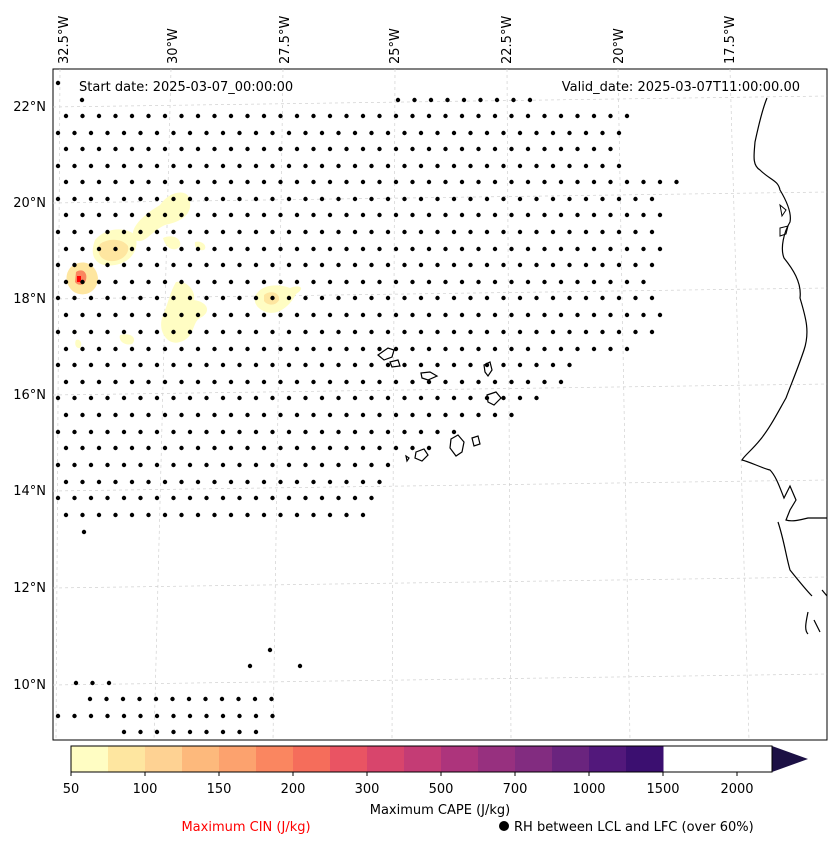 The image size is (837, 845). What do you see at coordinates (29, 685) in the screenshot?
I see `lat-label: 10°N` at bounding box center [29, 685].